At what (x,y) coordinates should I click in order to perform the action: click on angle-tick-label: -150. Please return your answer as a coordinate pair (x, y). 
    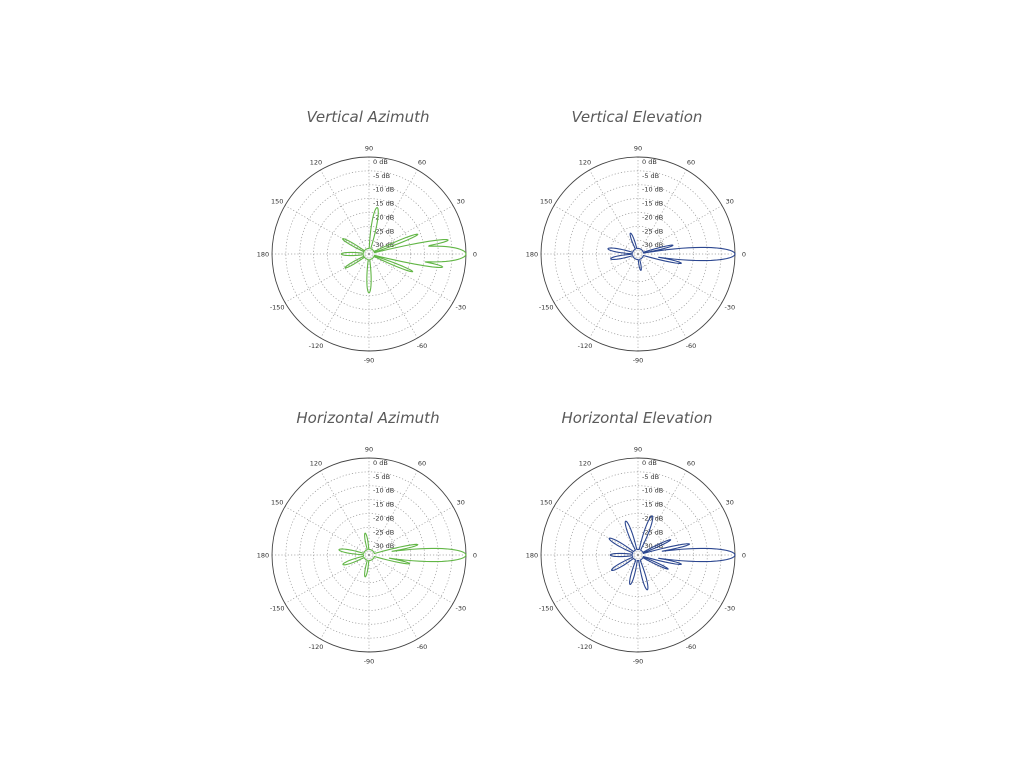
    Looking at the image, I should click on (277, 608).